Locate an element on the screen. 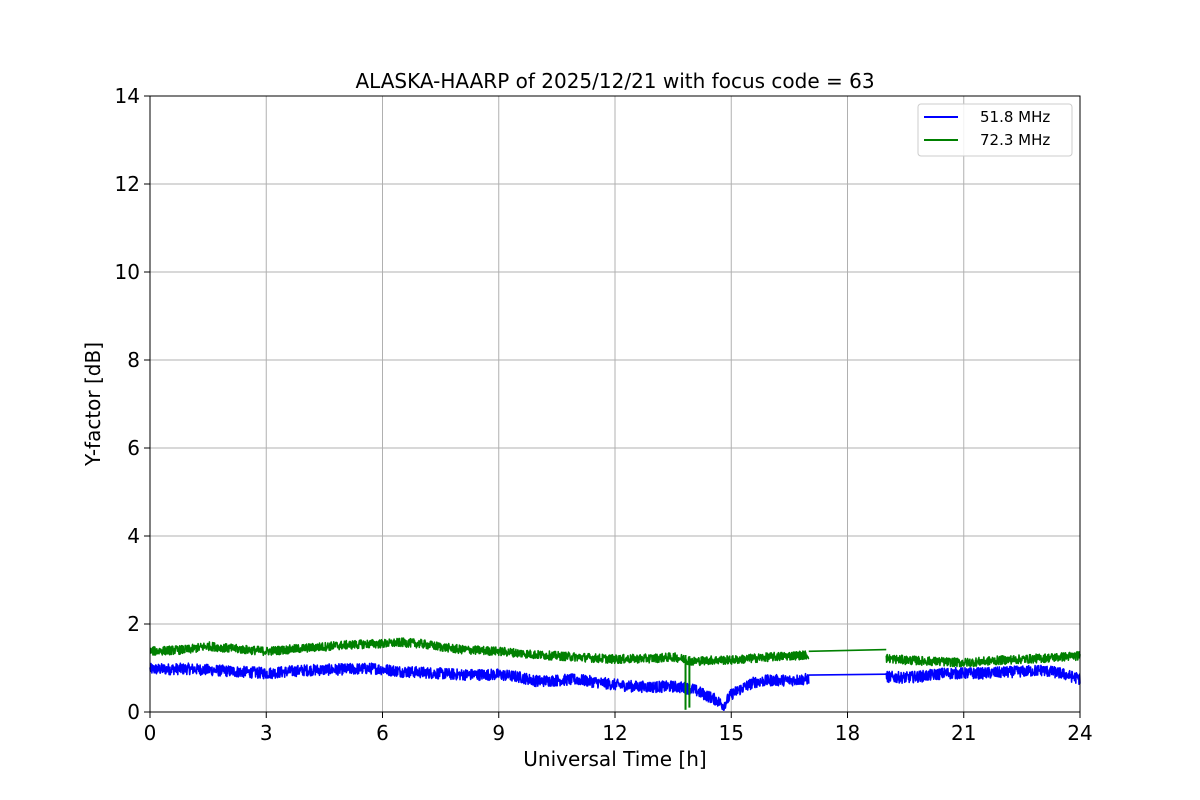  y-tick-label: 8 is located at coordinates (133, 360).